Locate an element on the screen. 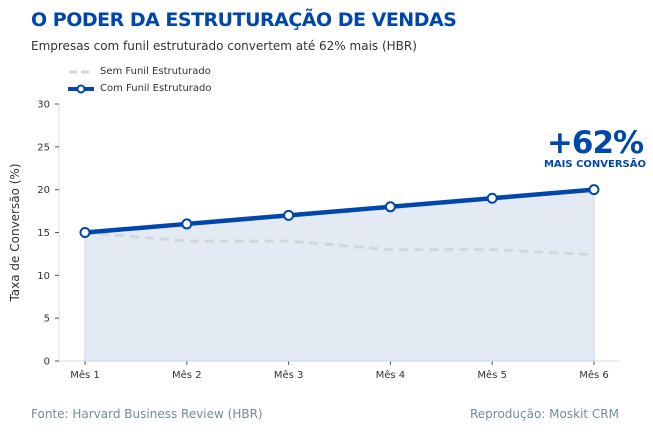  legend-dash-icon is located at coordinates (81, 71).